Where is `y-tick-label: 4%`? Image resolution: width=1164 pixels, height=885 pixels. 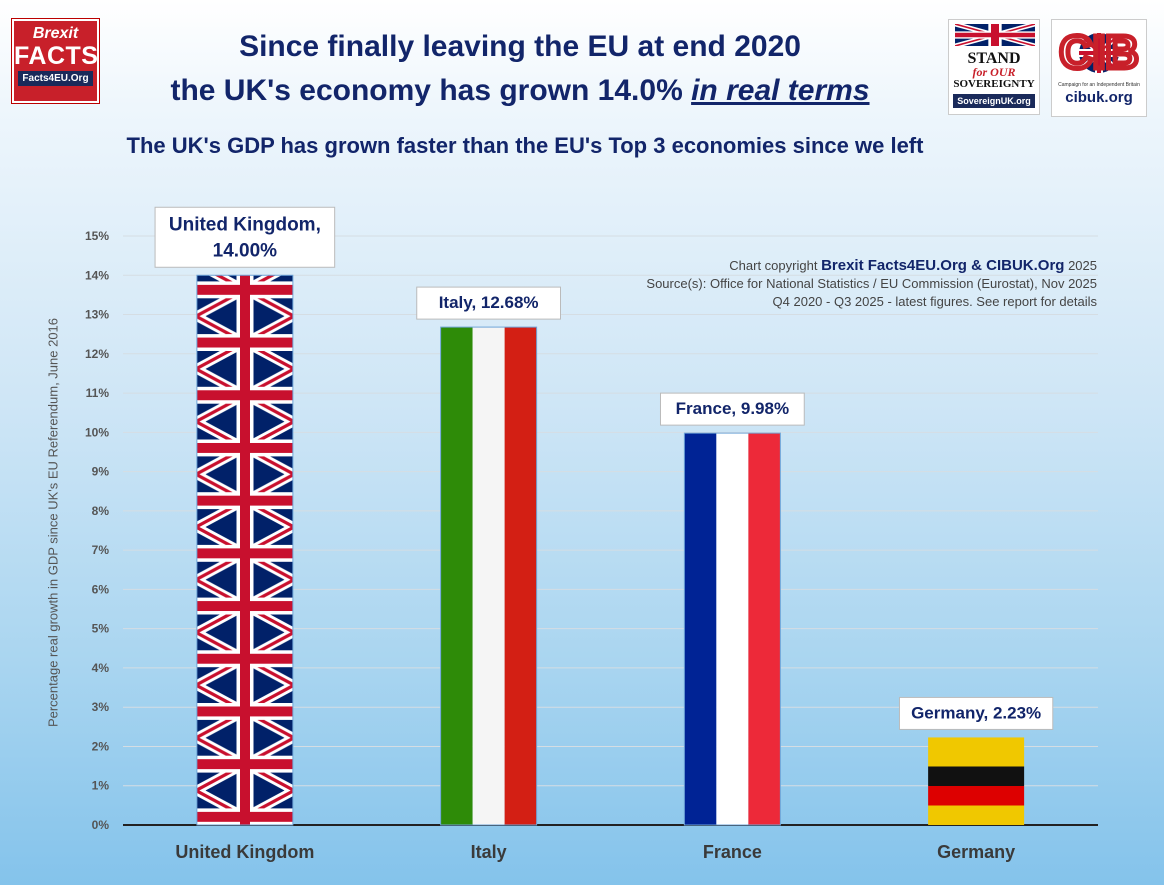
y-tick-label: 4% is located at coordinates (101, 668).